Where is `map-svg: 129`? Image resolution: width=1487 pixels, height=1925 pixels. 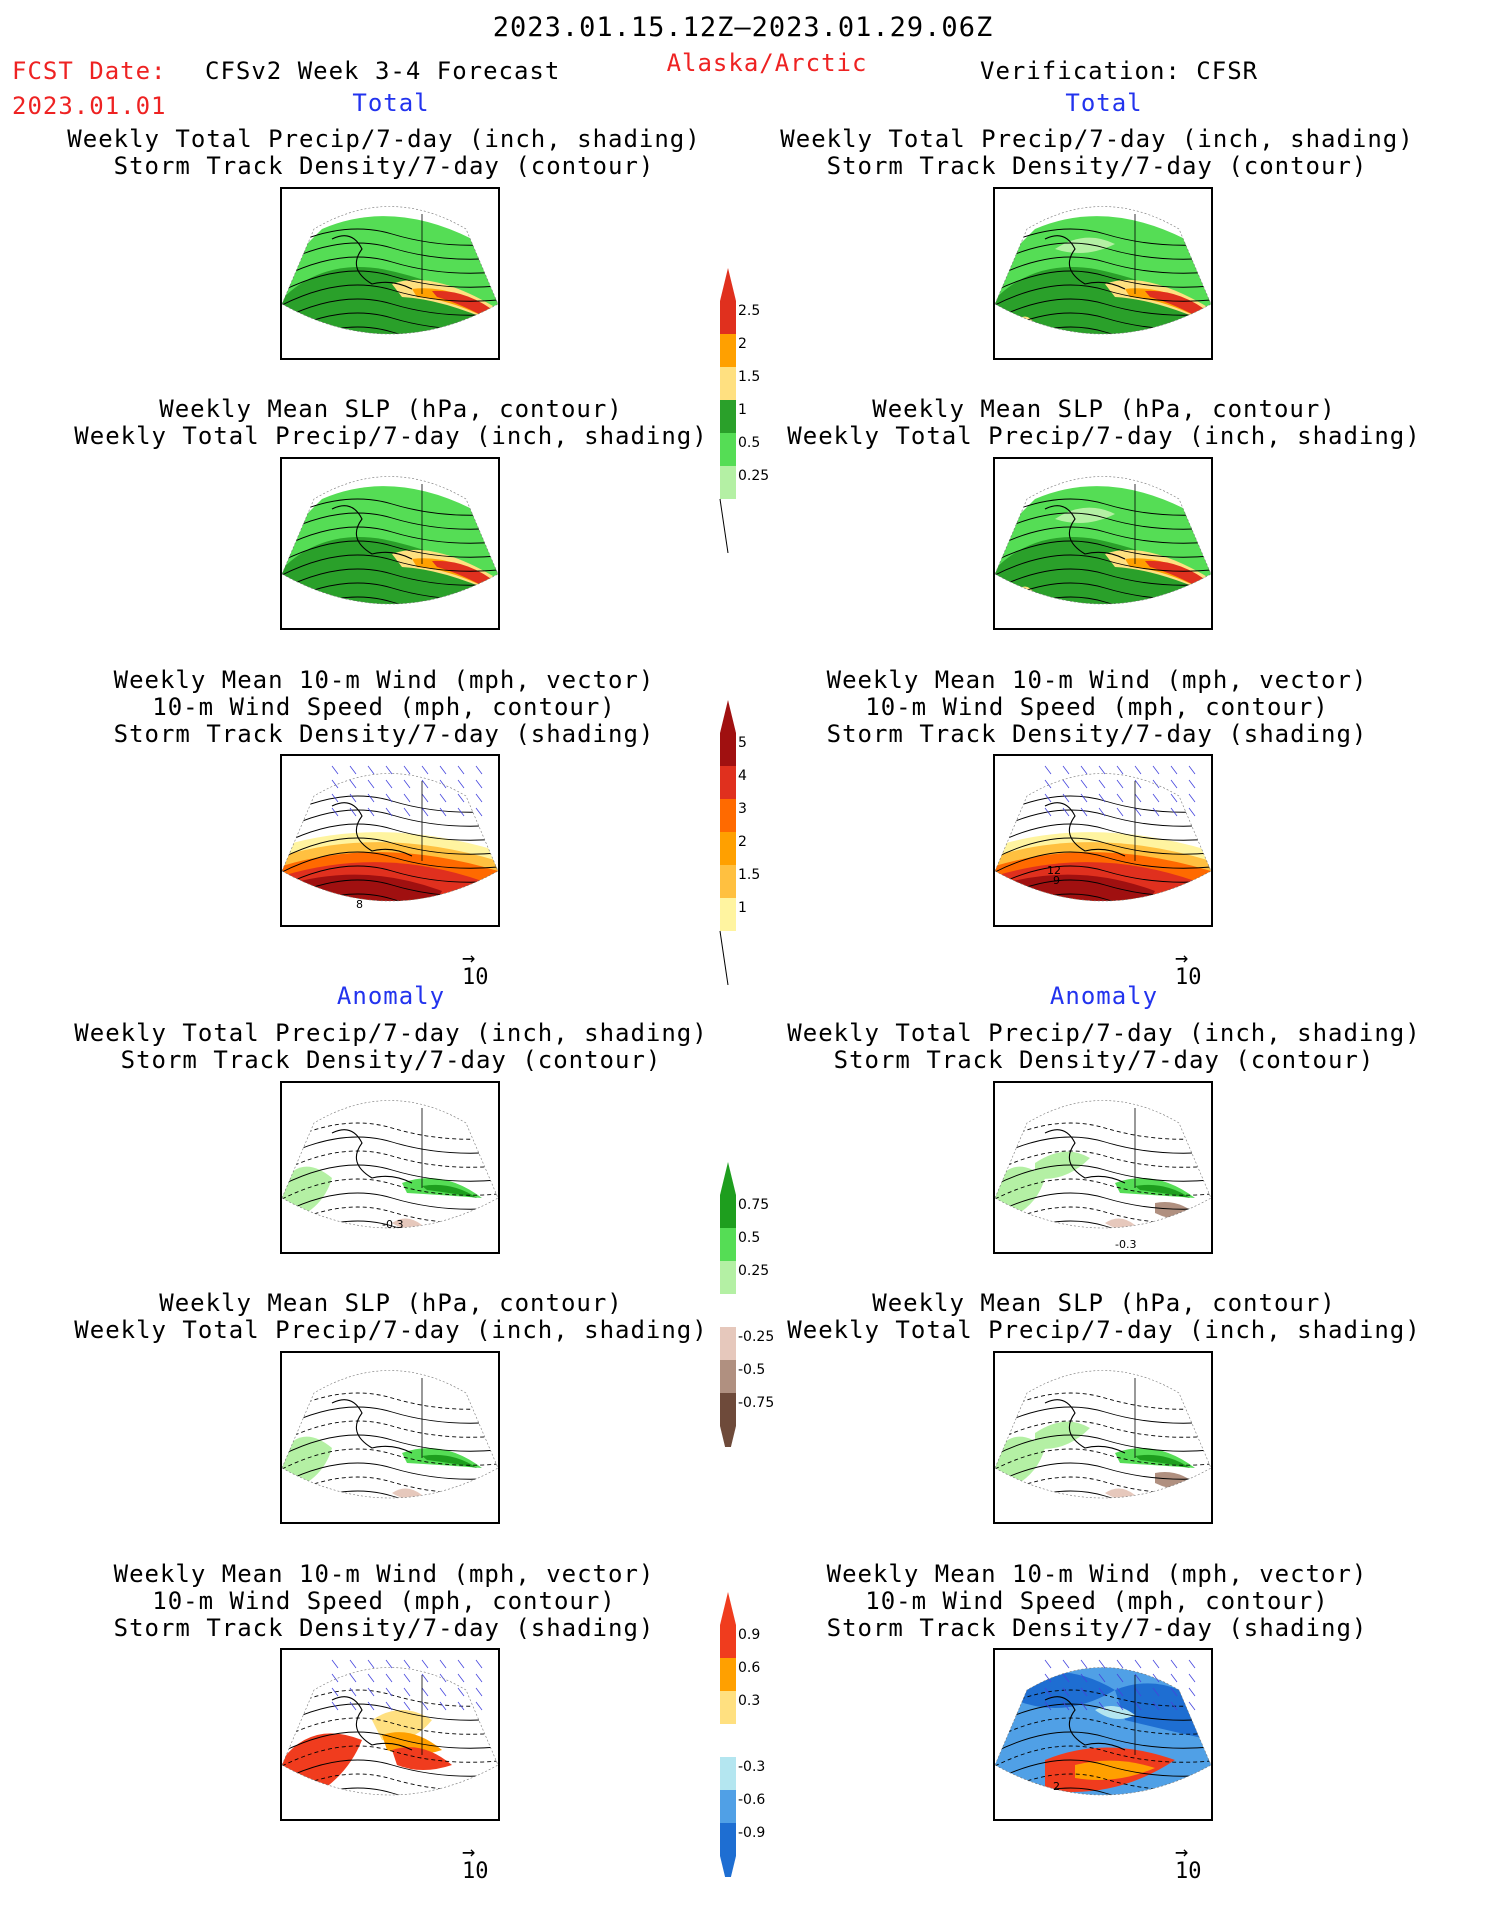 map-svg: 129 is located at coordinates (1103, 833).